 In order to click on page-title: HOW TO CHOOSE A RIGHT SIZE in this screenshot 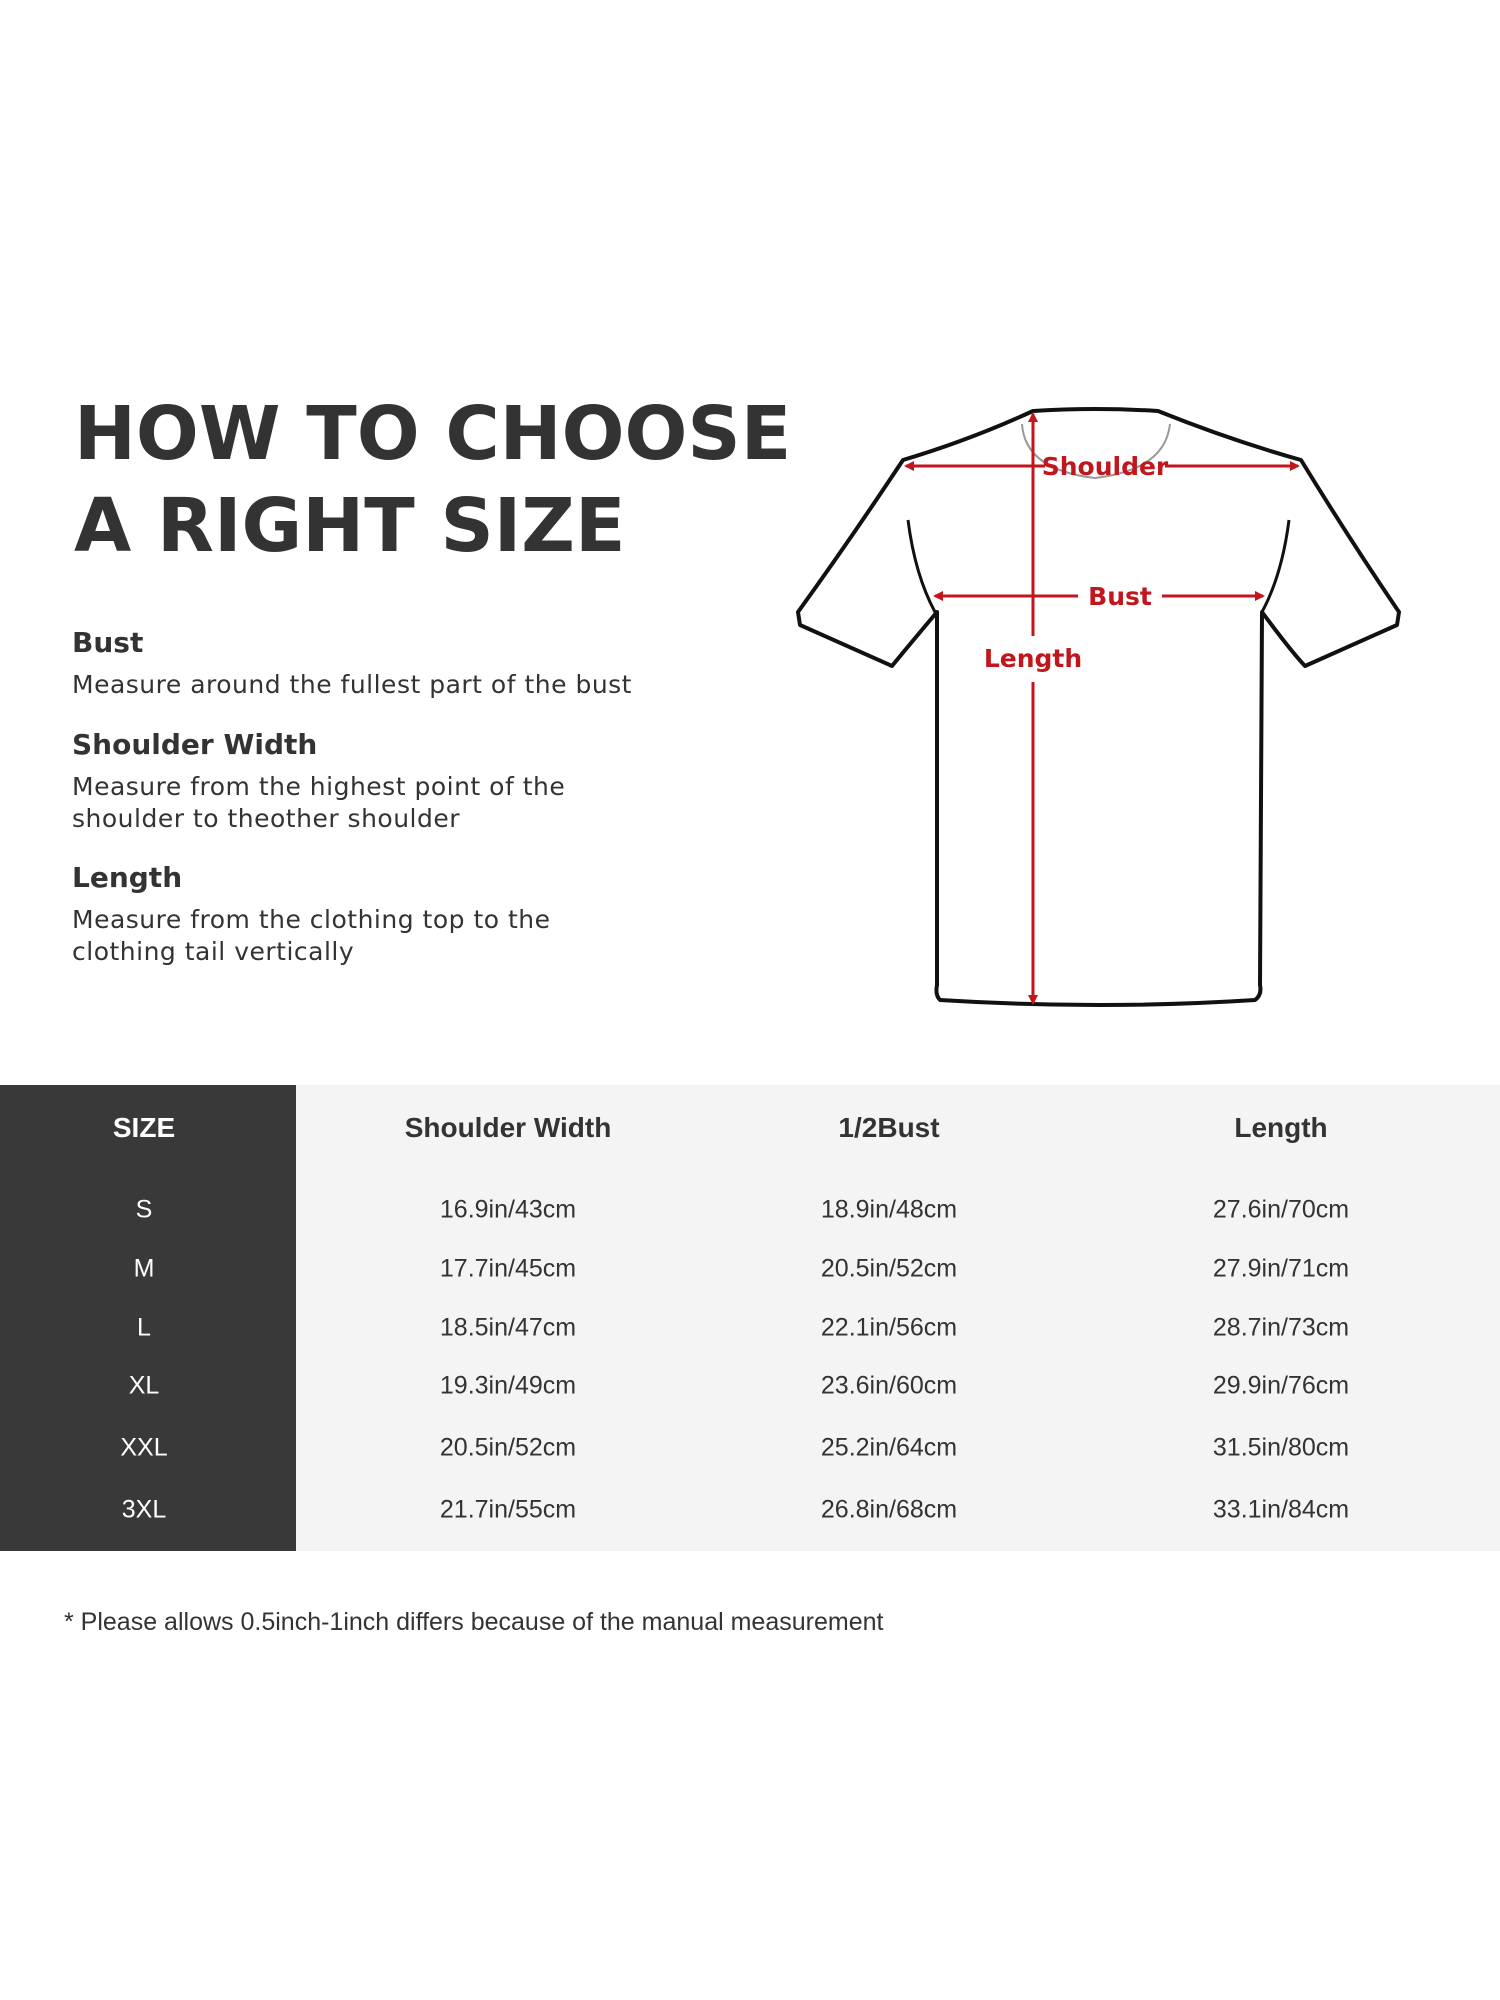, I will do `click(433, 480)`.